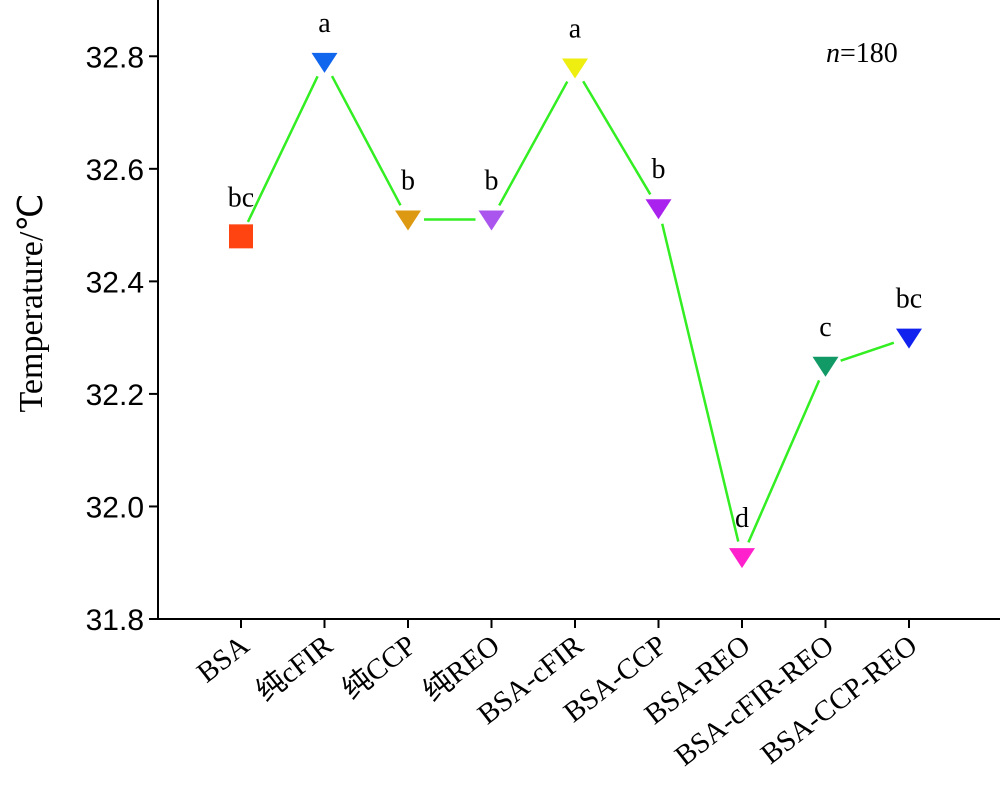 The height and width of the screenshot is (803, 1000). I want to click on data-point-square, so click(241, 236).